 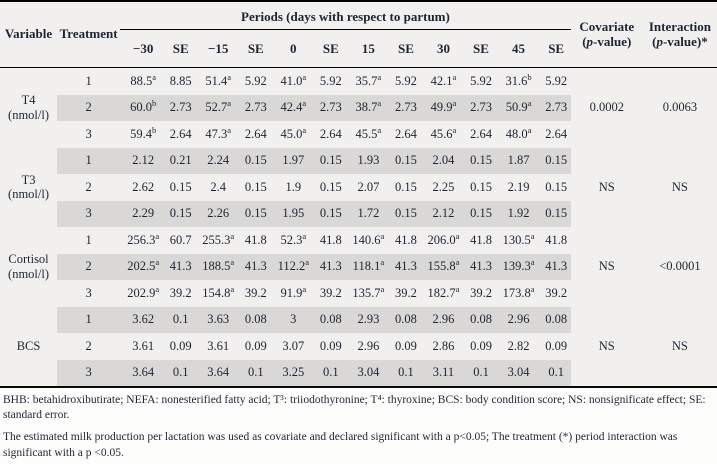 What do you see at coordinates (443, 238) in the screenshot?
I see `data-cell: 206.0a` at bounding box center [443, 238].